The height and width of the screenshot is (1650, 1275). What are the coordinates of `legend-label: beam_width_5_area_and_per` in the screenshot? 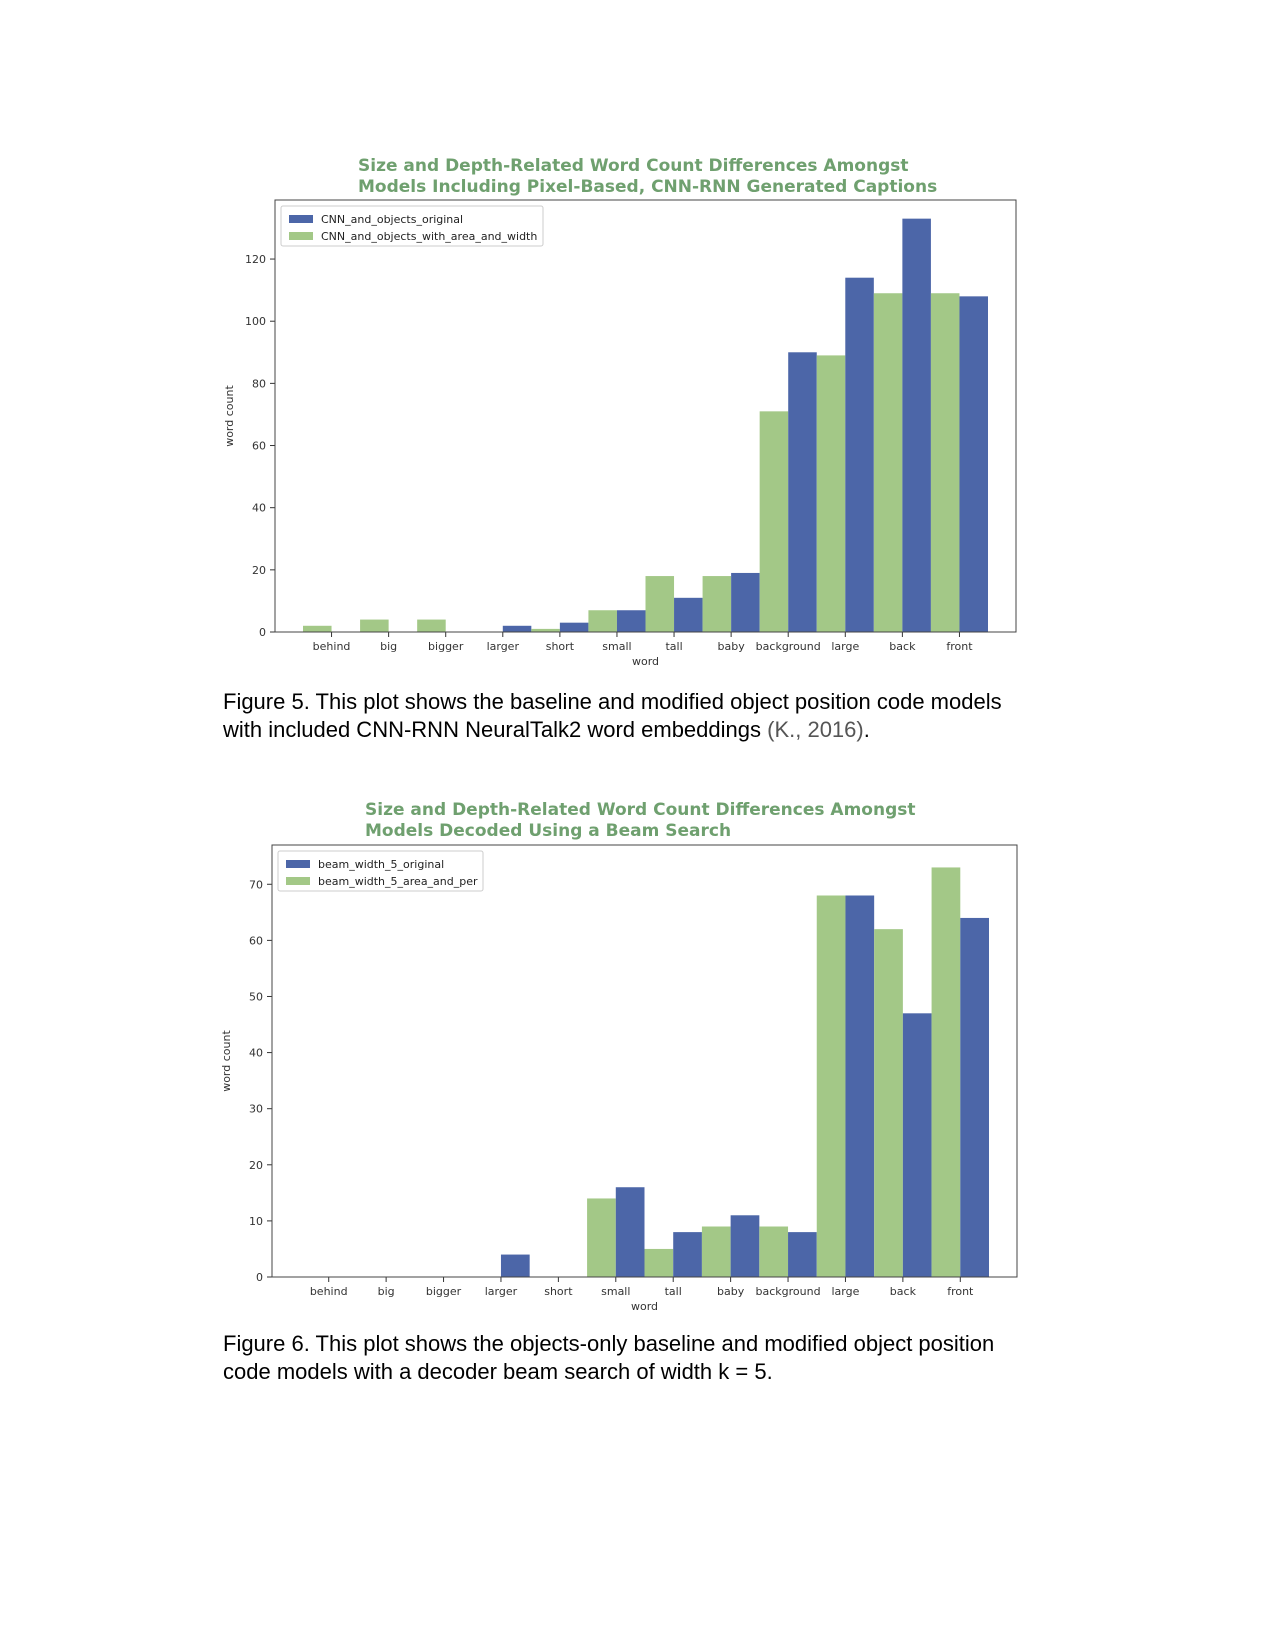 It's located at (398, 881).